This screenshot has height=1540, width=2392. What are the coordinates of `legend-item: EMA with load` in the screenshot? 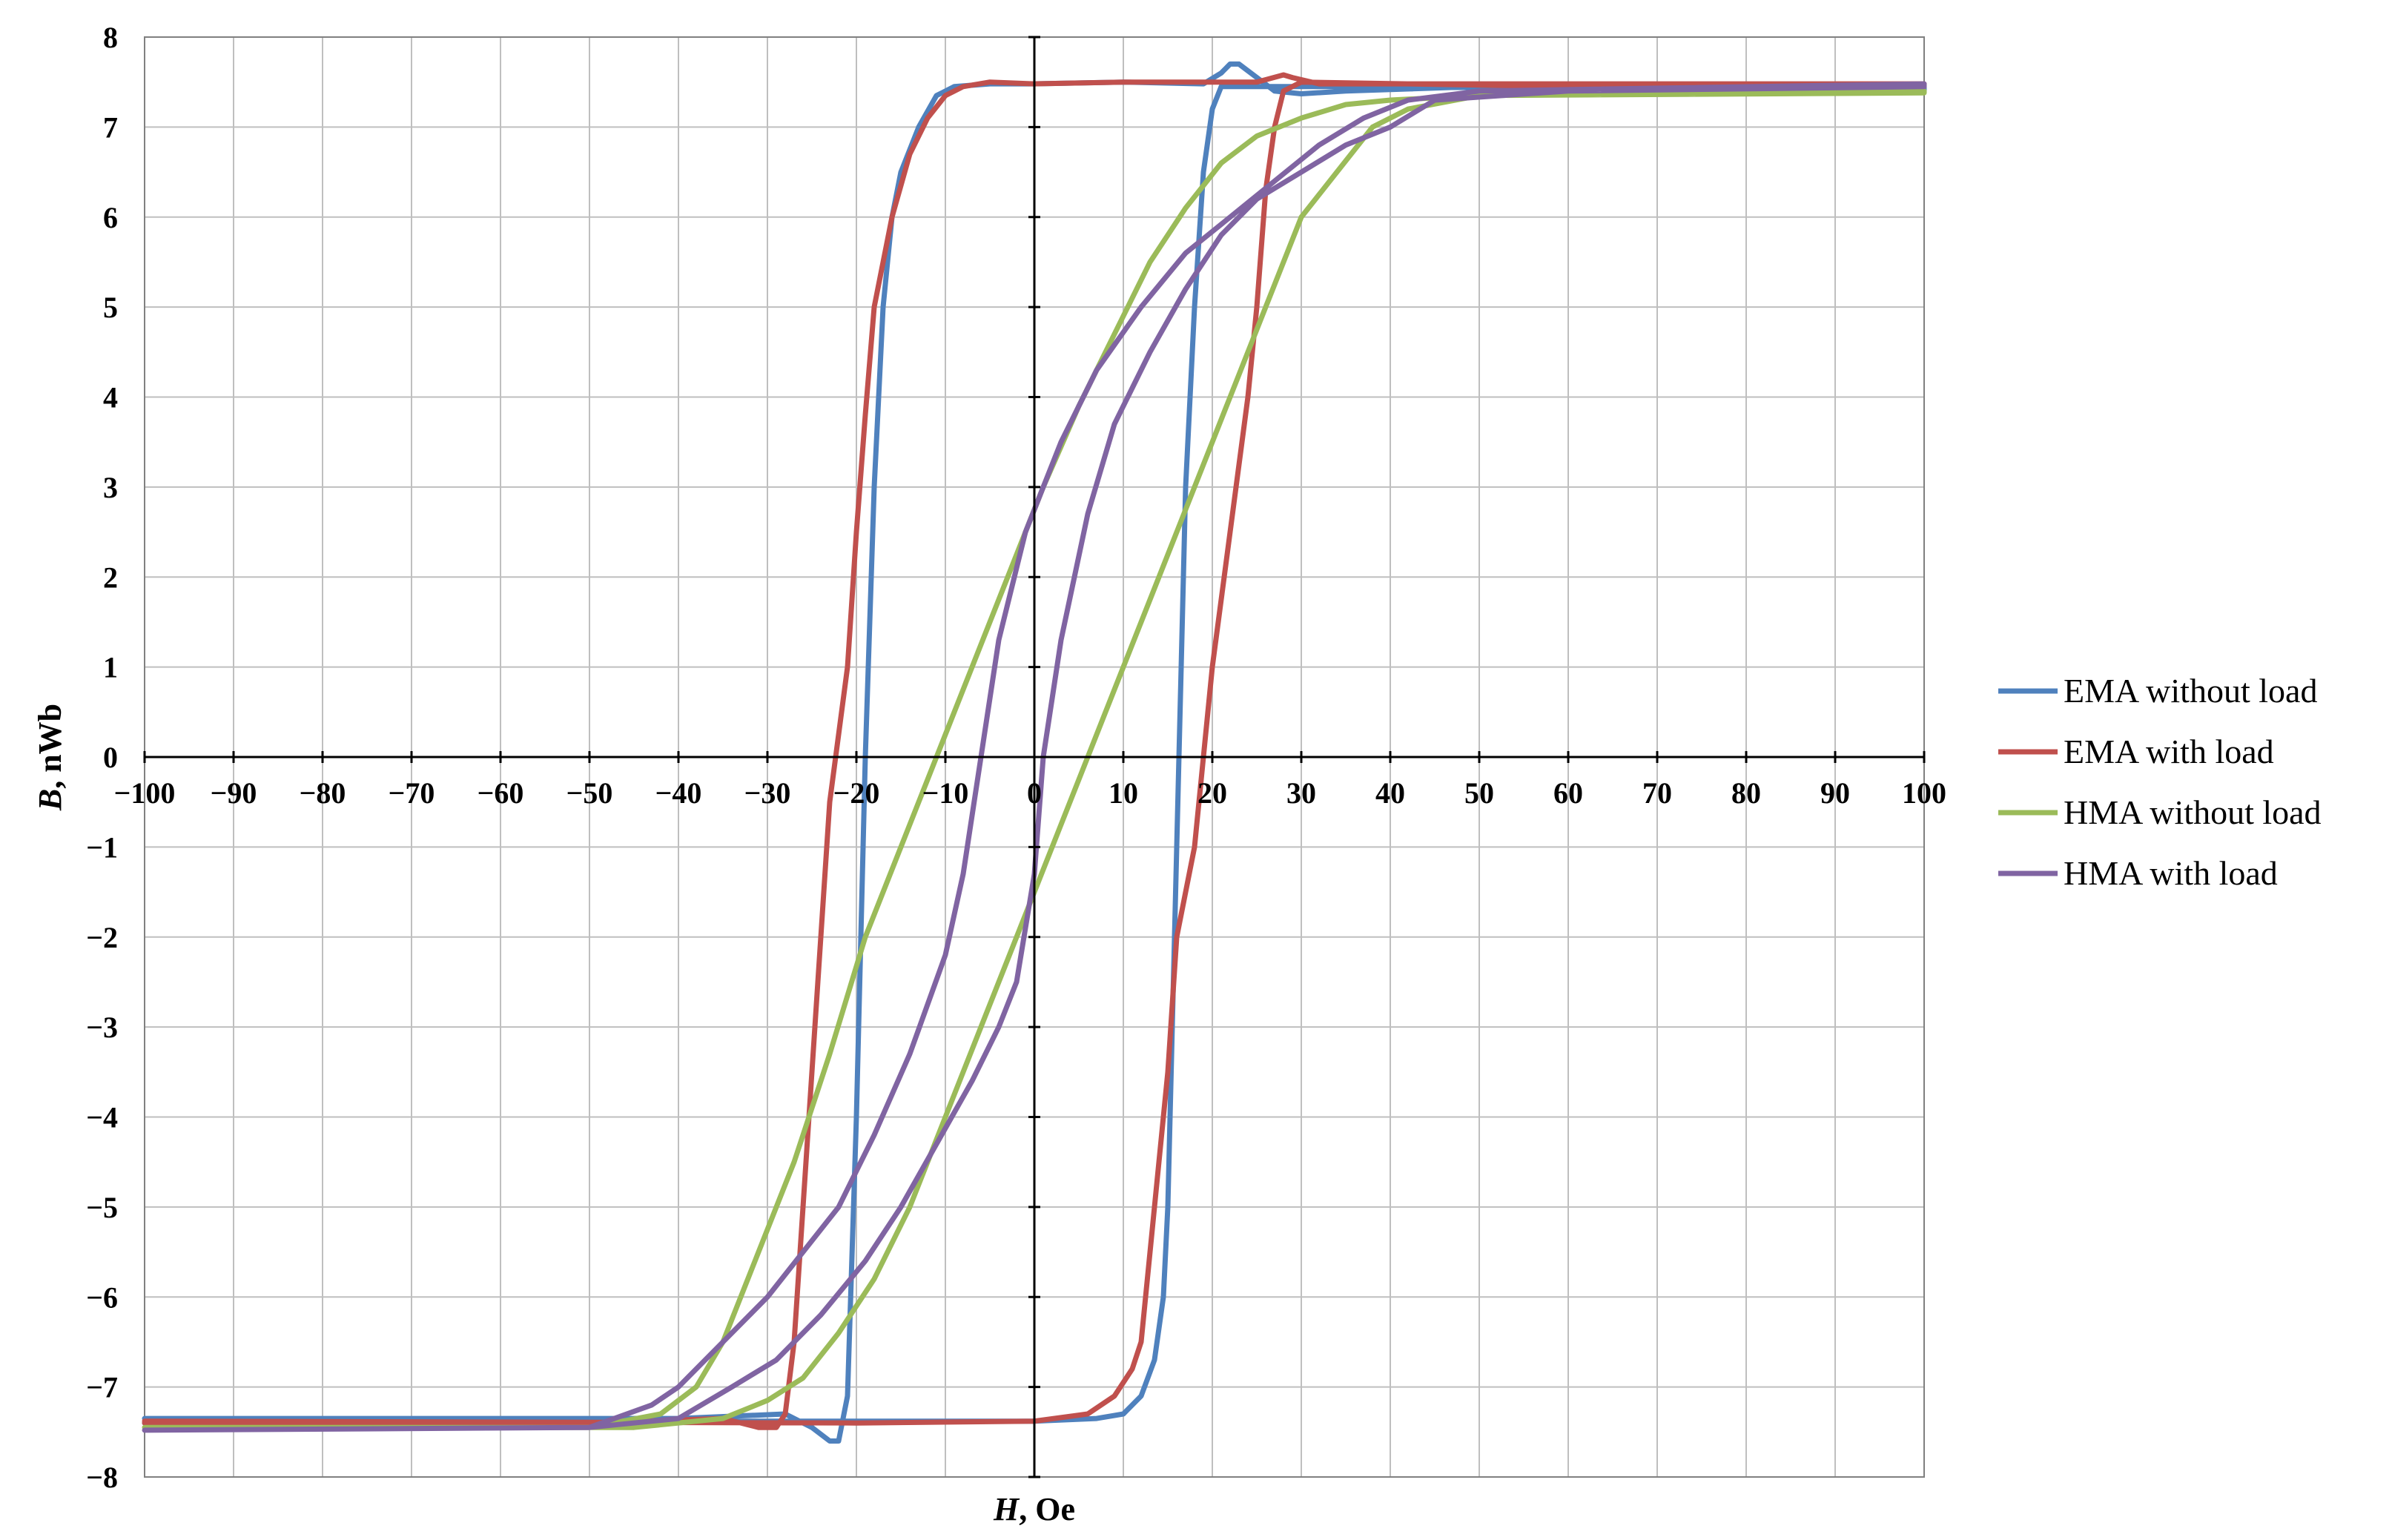 It's located at (2136, 752).